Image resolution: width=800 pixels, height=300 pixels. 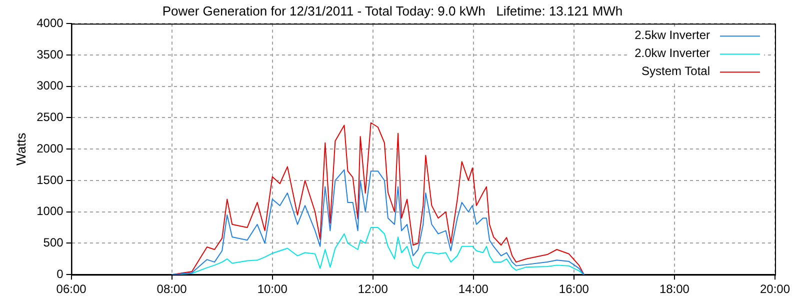 I want to click on y-tick-label: 1500, so click(x=50, y=179).